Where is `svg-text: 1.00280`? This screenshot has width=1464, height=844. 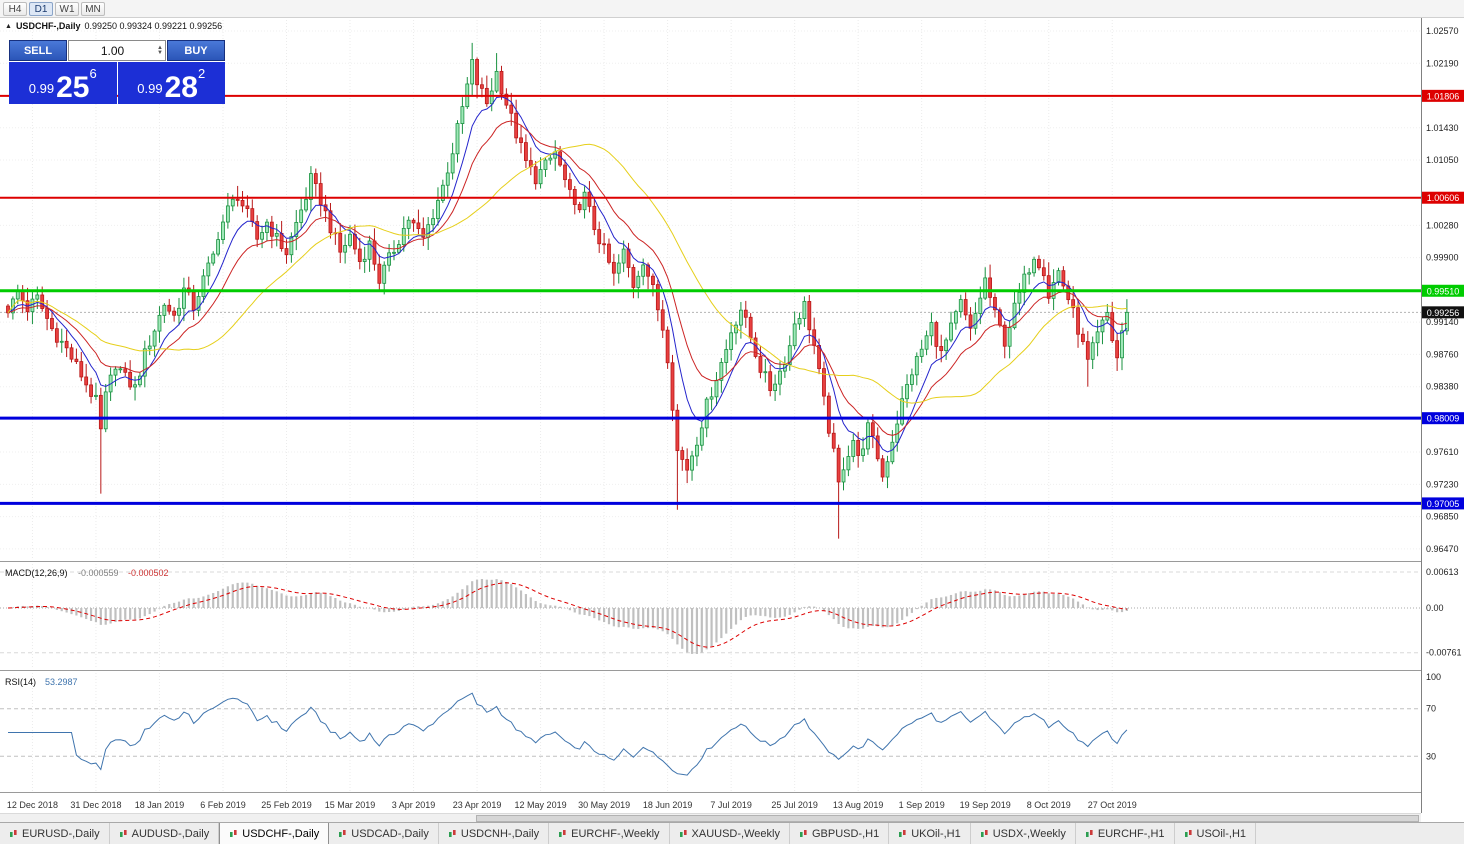
svg-text: 1.00280 is located at coordinates (1442, 225).